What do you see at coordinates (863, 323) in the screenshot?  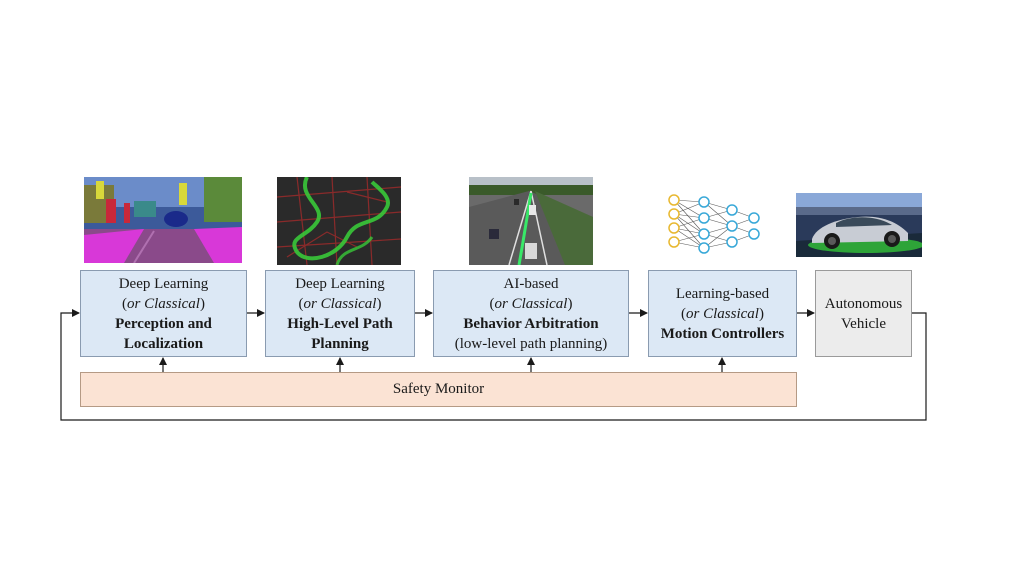 I see `block-line2: Vehicle` at bounding box center [863, 323].